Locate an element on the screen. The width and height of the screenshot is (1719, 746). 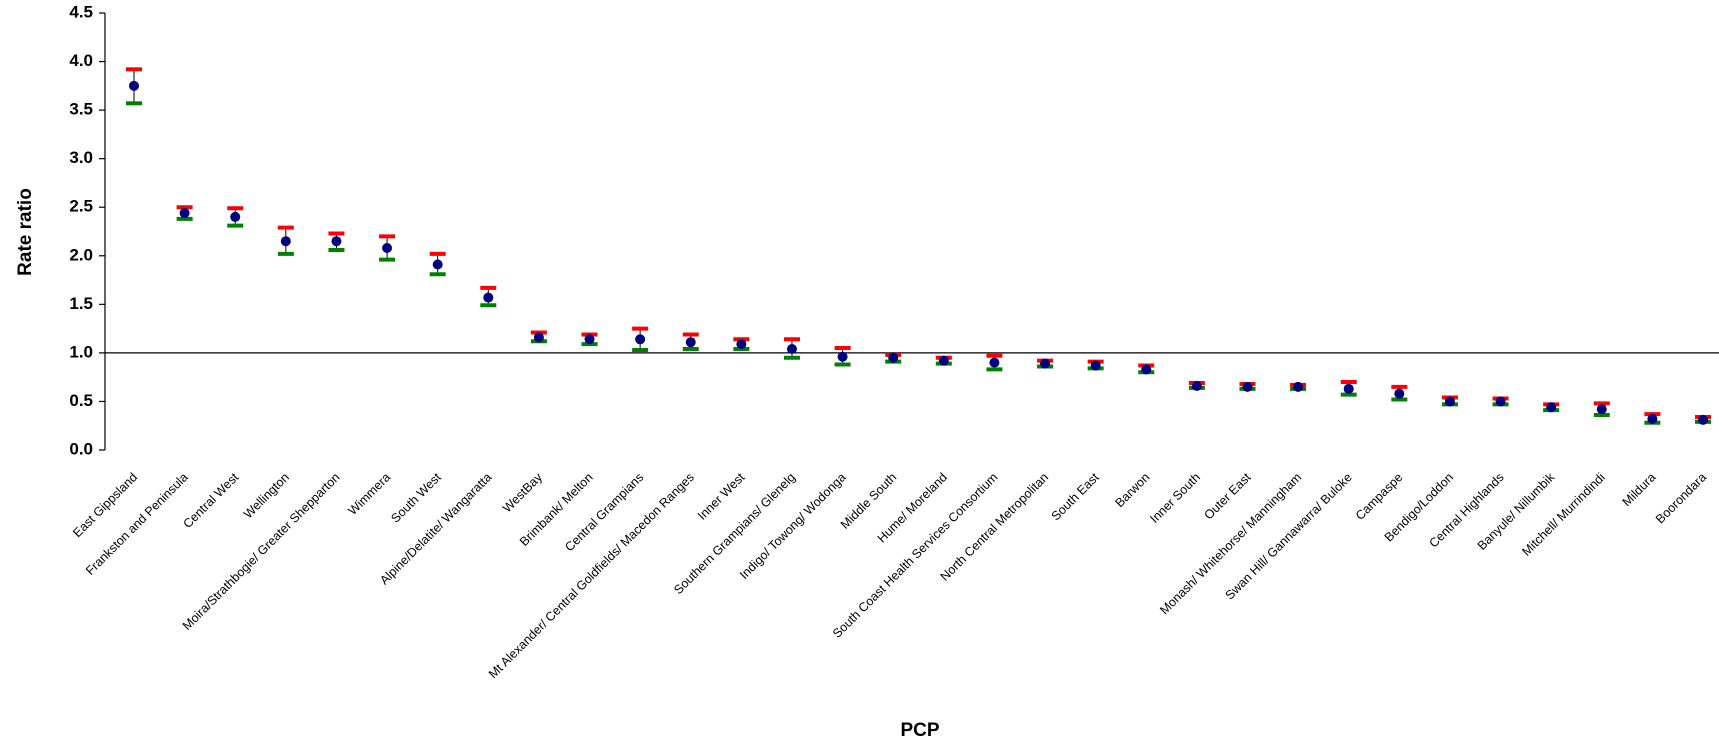
y-tick-label: 4.5 is located at coordinates (81, 11).